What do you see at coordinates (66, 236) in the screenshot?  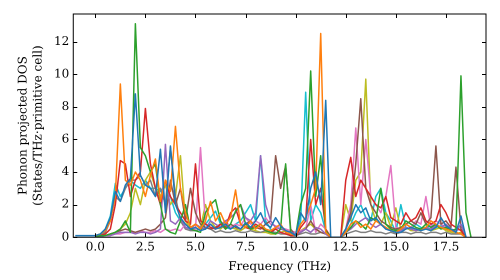 I see `y-tick-label: 0` at bounding box center [66, 236].